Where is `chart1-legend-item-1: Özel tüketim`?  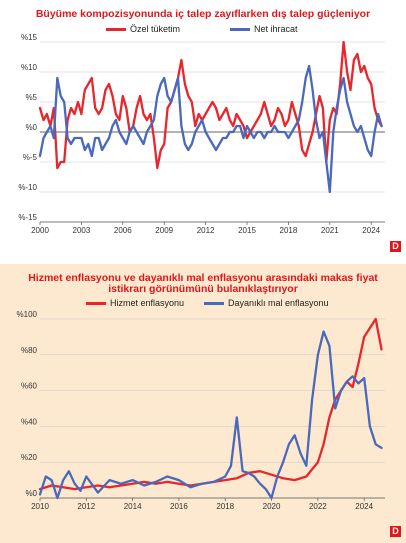
chart1-legend-item-1: Özel tüketim is located at coordinates (143, 29).